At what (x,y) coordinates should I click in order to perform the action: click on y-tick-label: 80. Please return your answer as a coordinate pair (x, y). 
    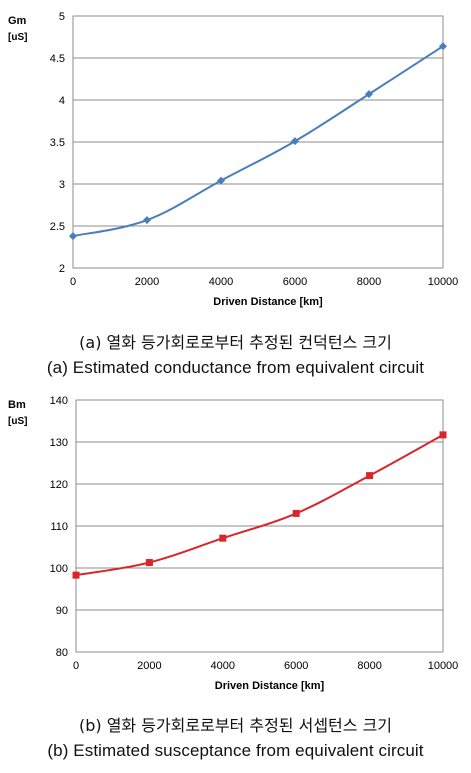
    Looking at the image, I should click on (62, 653).